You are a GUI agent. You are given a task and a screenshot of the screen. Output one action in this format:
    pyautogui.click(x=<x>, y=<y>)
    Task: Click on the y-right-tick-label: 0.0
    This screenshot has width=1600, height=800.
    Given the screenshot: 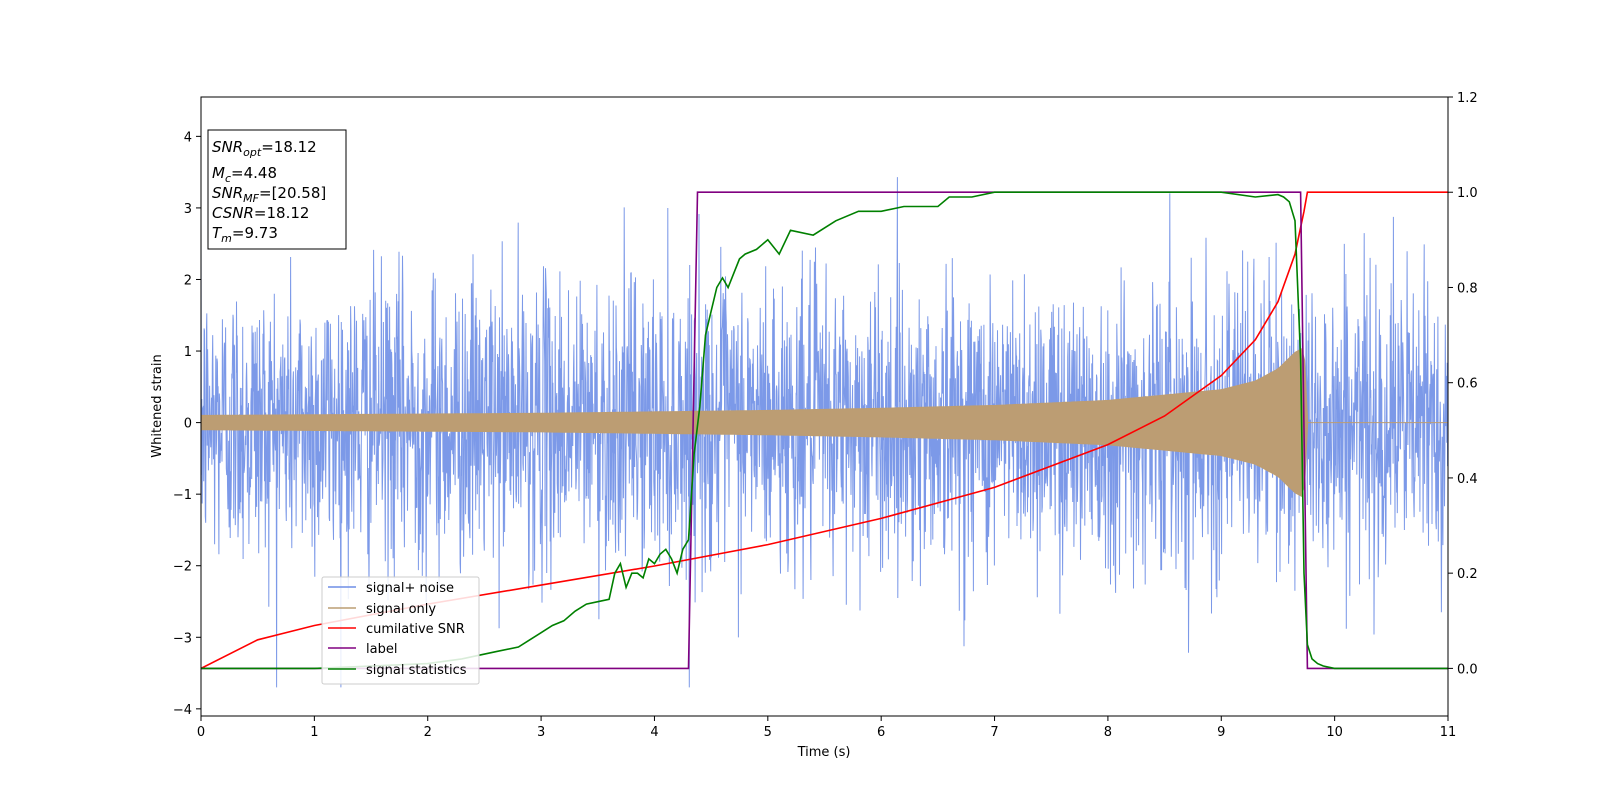 What is the action you would take?
    pyautogui.click(x=1467, y=669)
    